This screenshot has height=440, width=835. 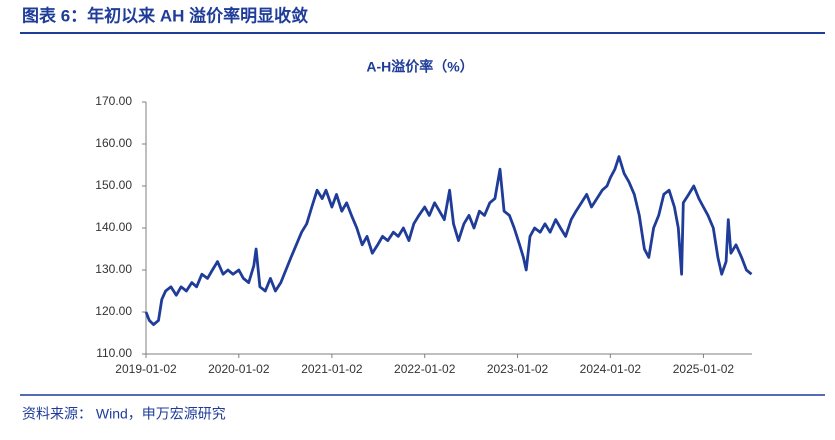 I want to click on x-tick-label: 2021-01-02, so click(x=332, y=369).